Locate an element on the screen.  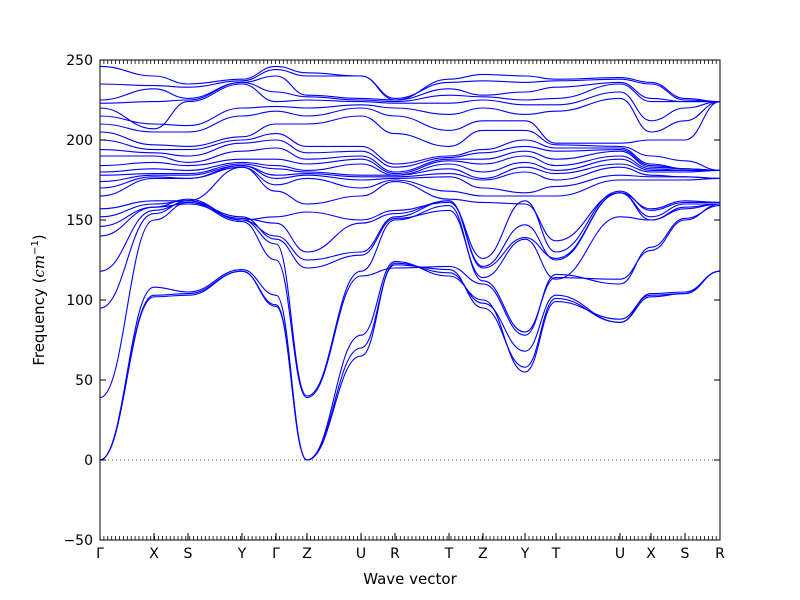
y-tick-label: 250 is located at coordinates (79, 61).